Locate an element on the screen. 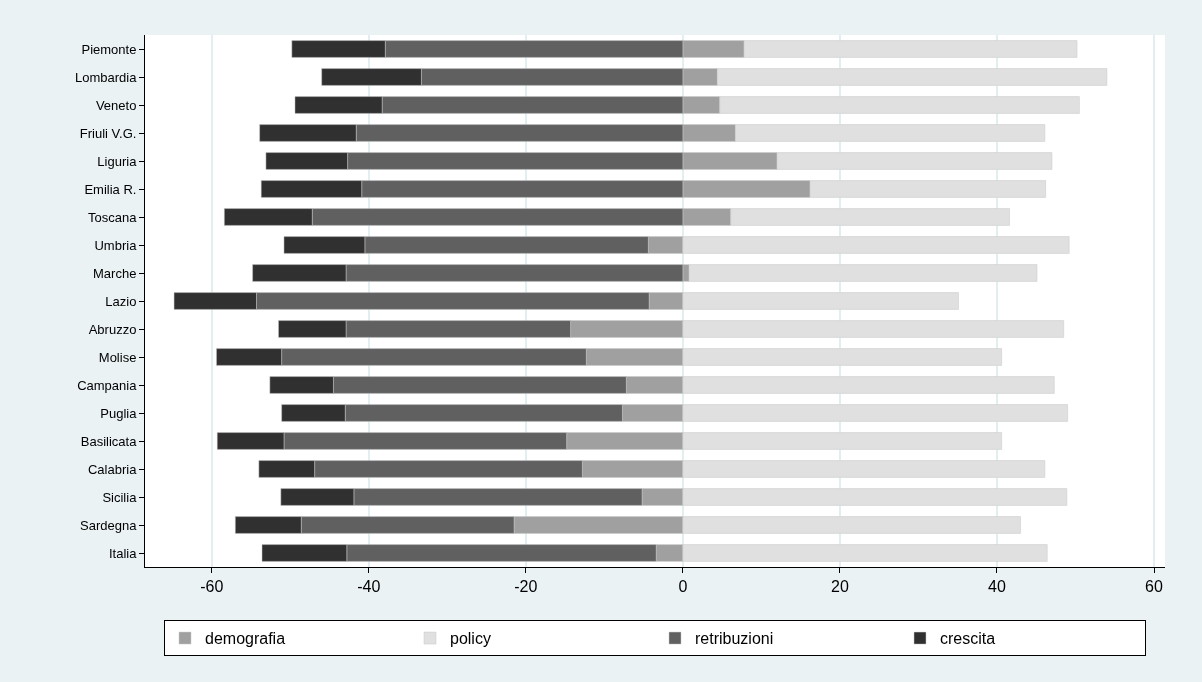 This screenshot has height=682, width=1202. x-tick-label: 40 is located at coordinates (997, 587).